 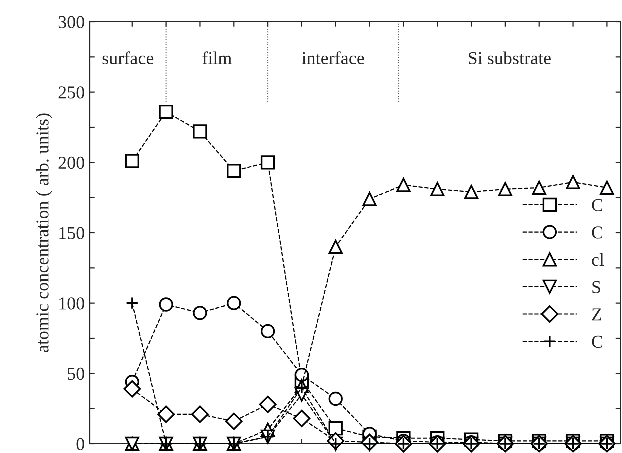 What do you see at coordinates (333, 58) in the screenshot?
I see `annotation: interface` at bounding box center [333, 58].